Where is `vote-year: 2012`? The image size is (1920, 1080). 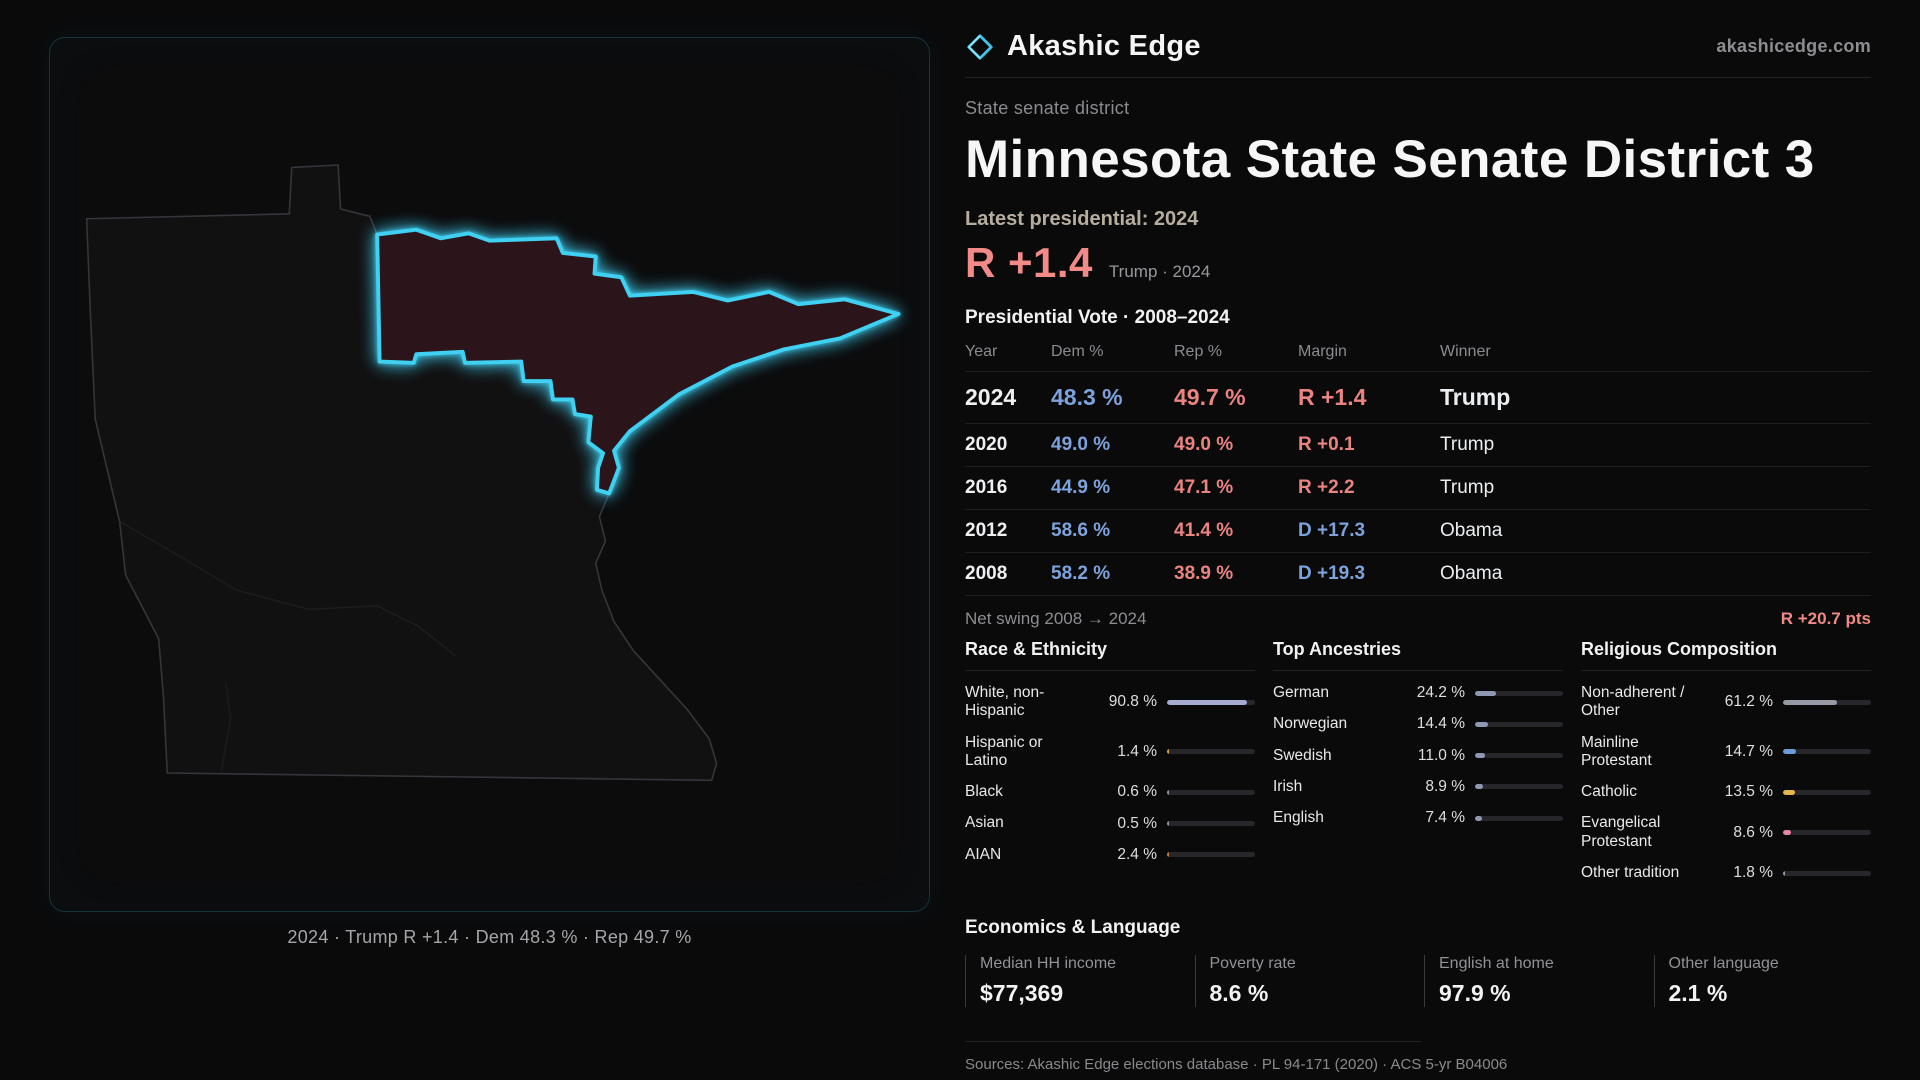
vote-year: 2012 is located at coordinates (986, 530).